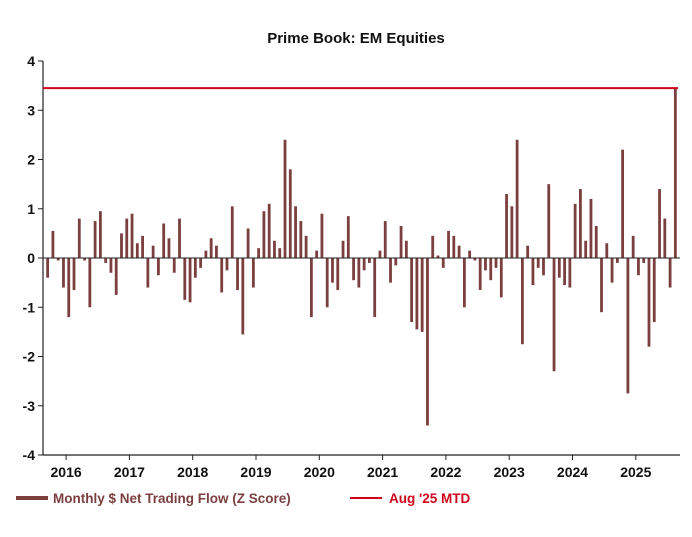 The image size is (692, 537). Describe the element at coordinates (29, 357) in the screenshot. I see `y-tick-label: -2` at that location.